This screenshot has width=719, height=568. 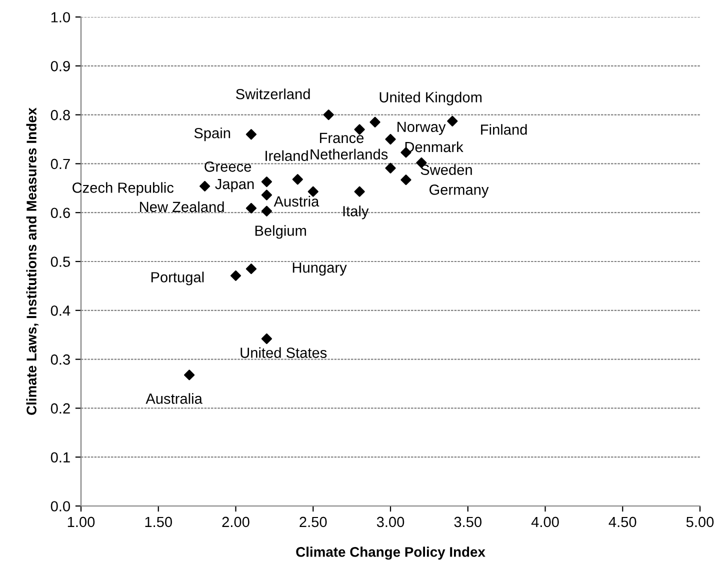 I want to click on annotation: Greece, so click(x=228, y=166).